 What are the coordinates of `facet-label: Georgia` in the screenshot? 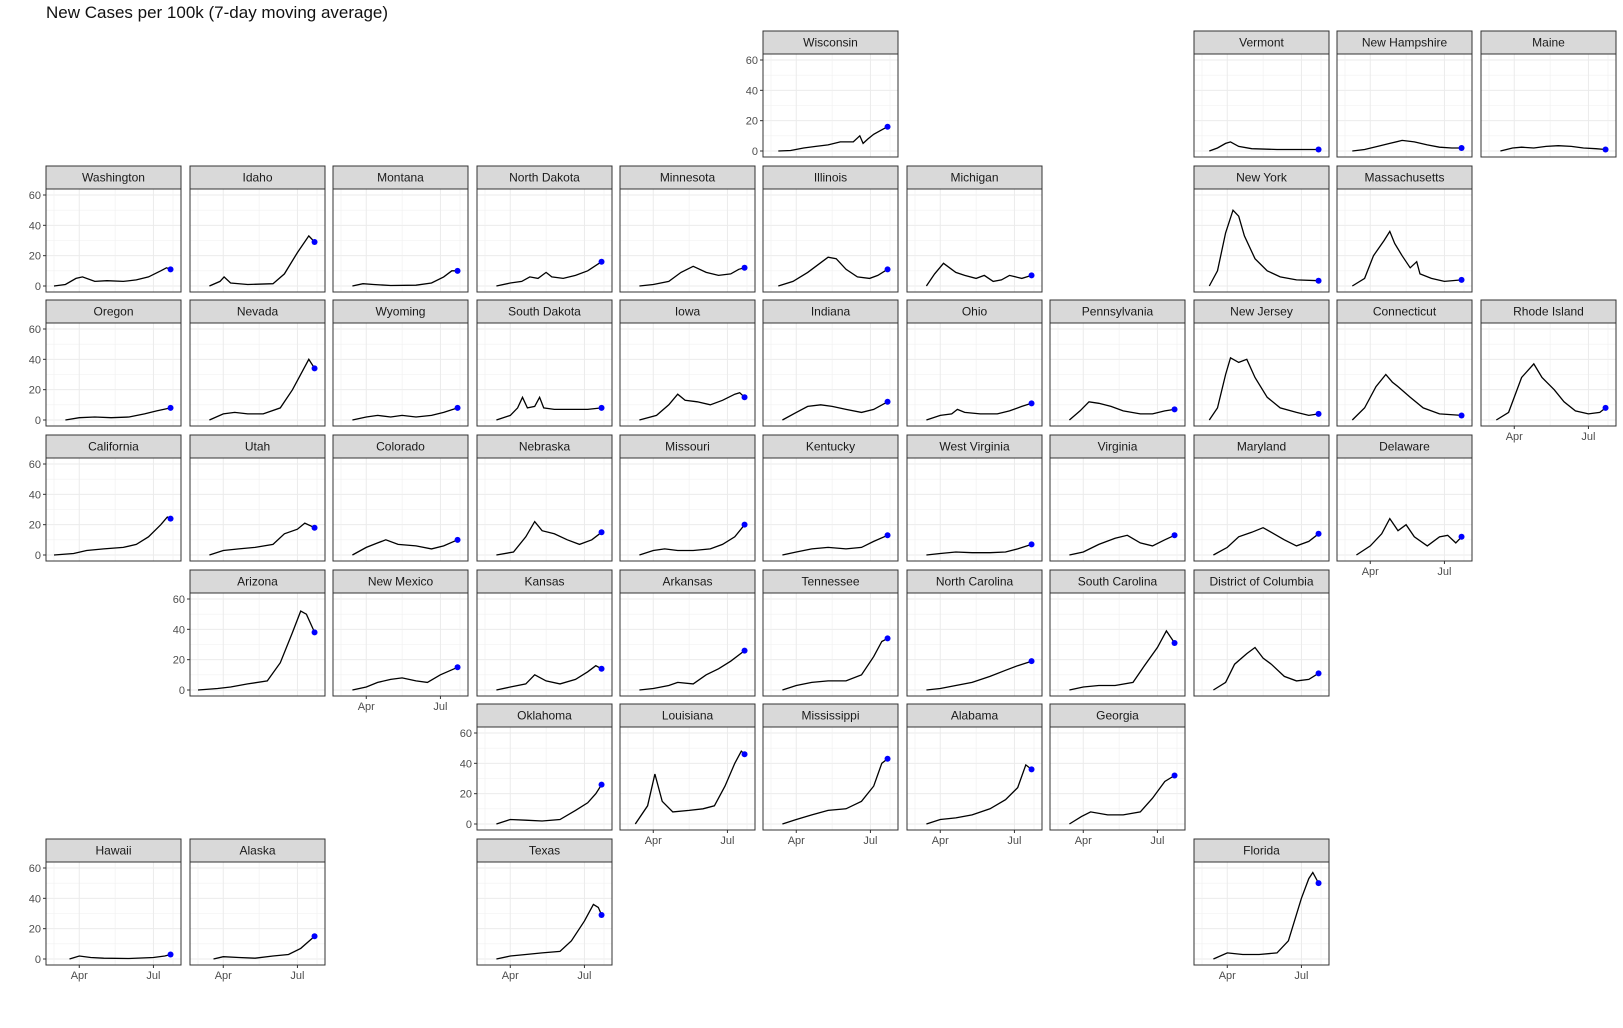 It's located at (1117, 716).